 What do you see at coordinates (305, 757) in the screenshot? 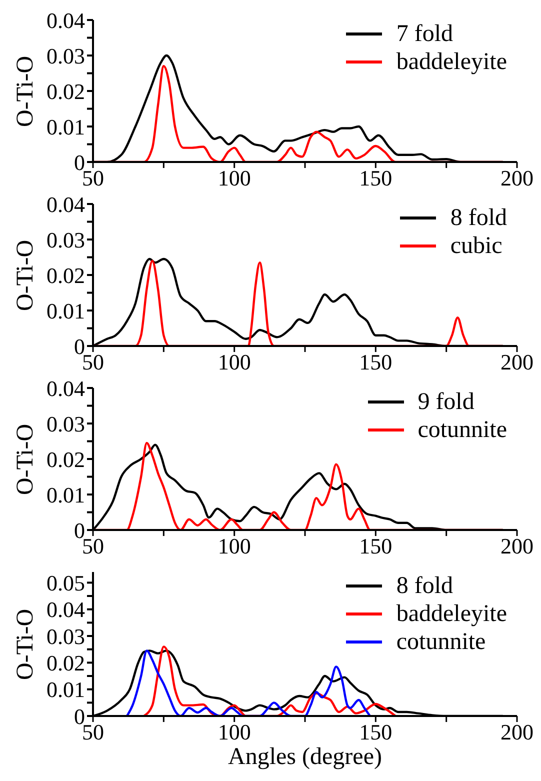
I see `x-axis-title: Angles (degree)` at bounding box center [305, 757].